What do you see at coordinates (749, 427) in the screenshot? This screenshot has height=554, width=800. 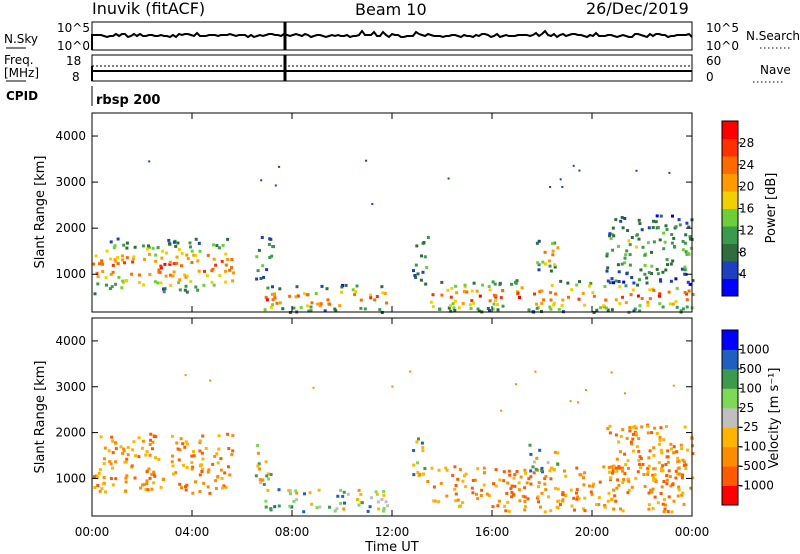 I see `colorbar-tick-label-4: -25` at bounding box center [749, 427].